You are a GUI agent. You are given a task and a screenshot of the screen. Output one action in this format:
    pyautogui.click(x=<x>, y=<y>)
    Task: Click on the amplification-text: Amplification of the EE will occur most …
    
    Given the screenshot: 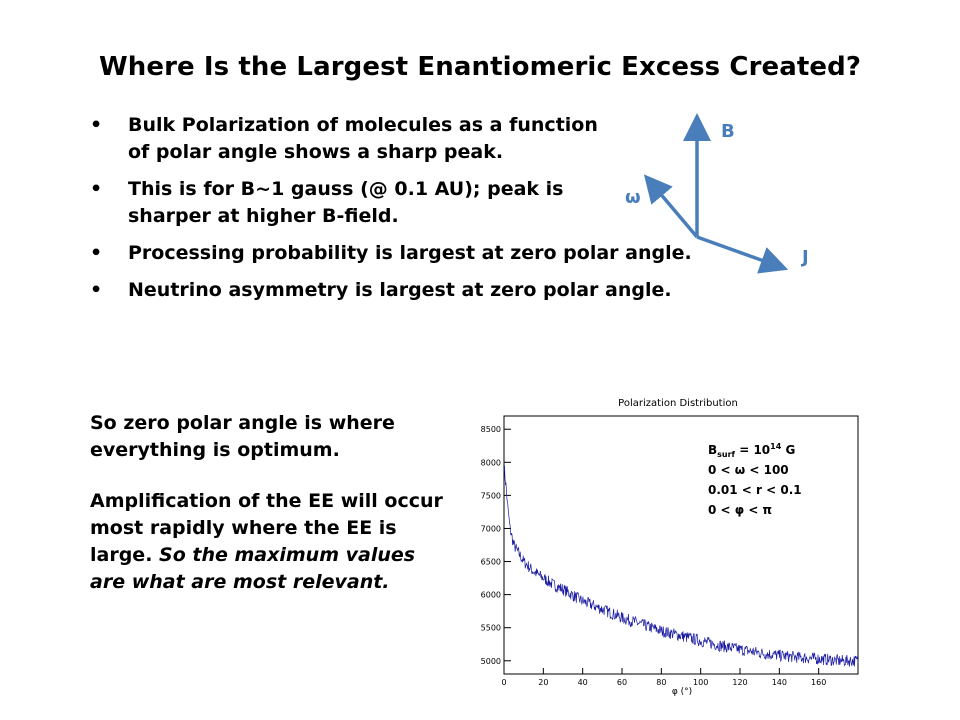 What is the action you would take?
    pyautogui.click(x=266, y=528)
    